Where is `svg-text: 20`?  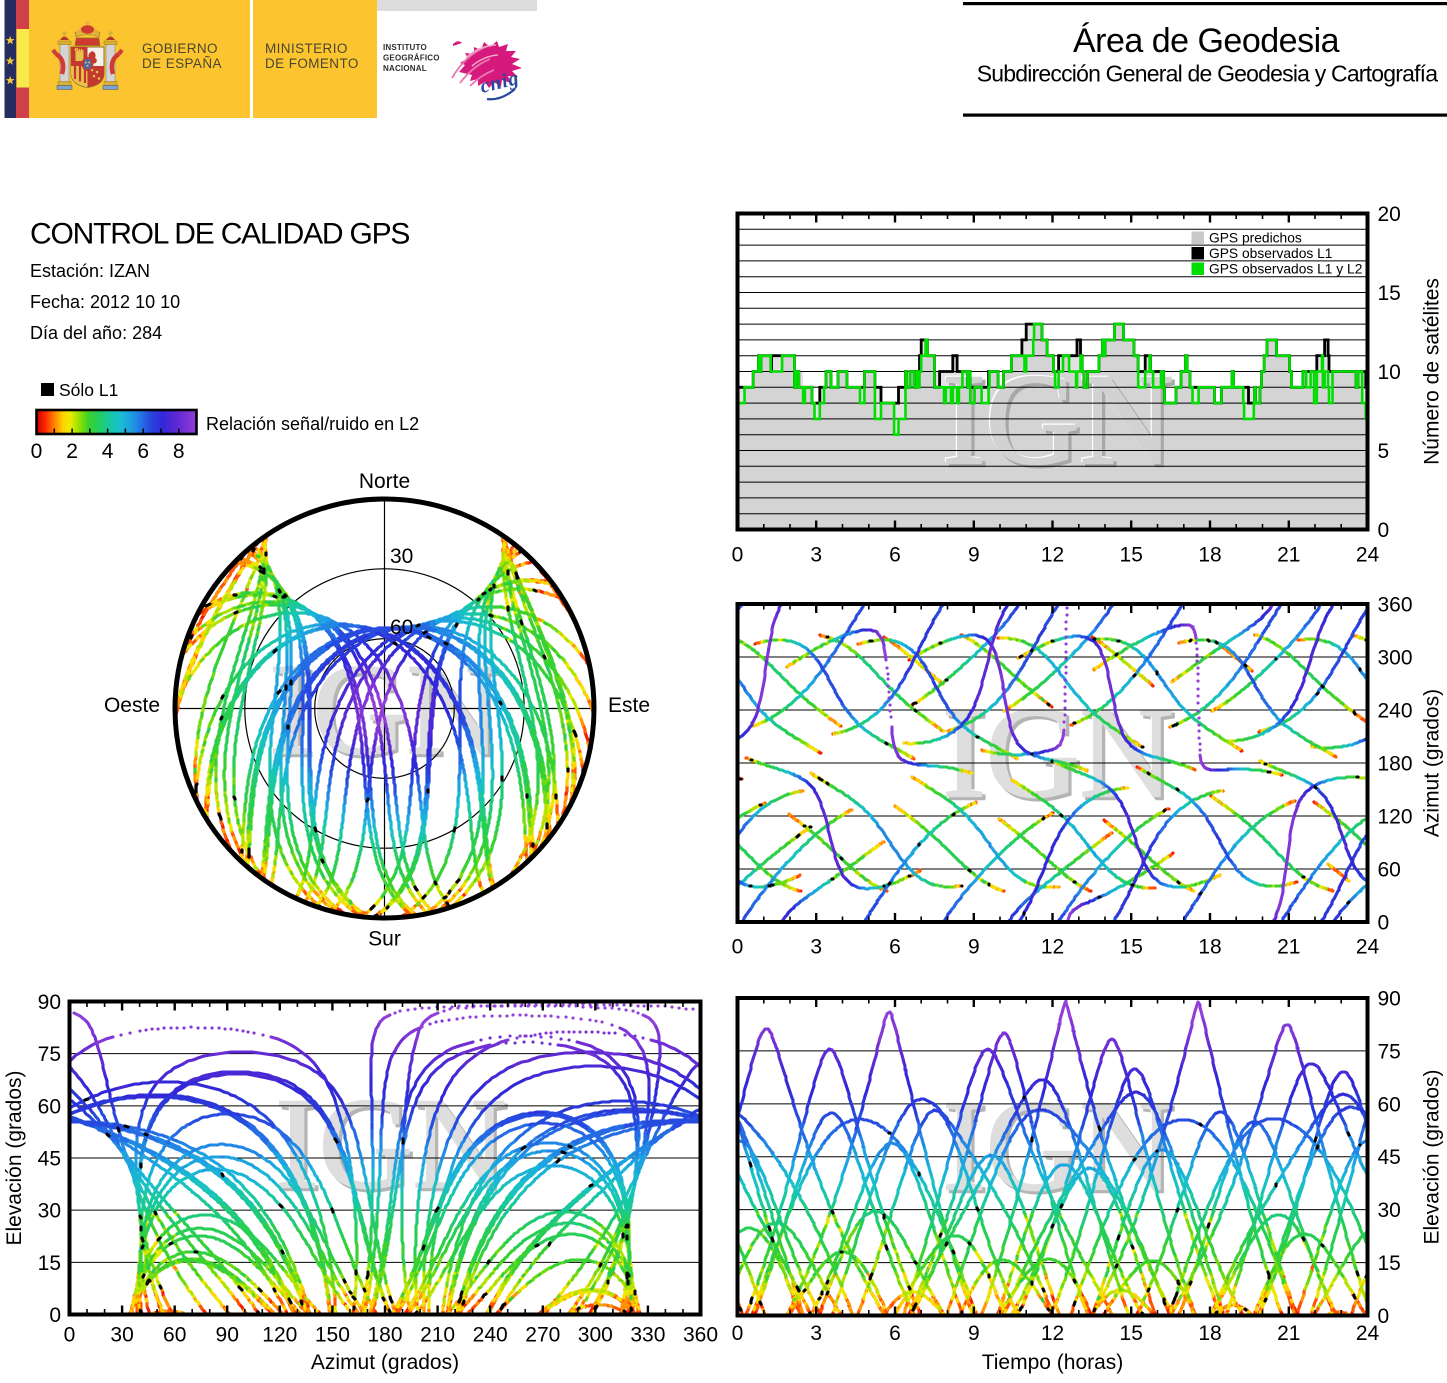
svg-text: 20 is located at coordinates (1389, 214).